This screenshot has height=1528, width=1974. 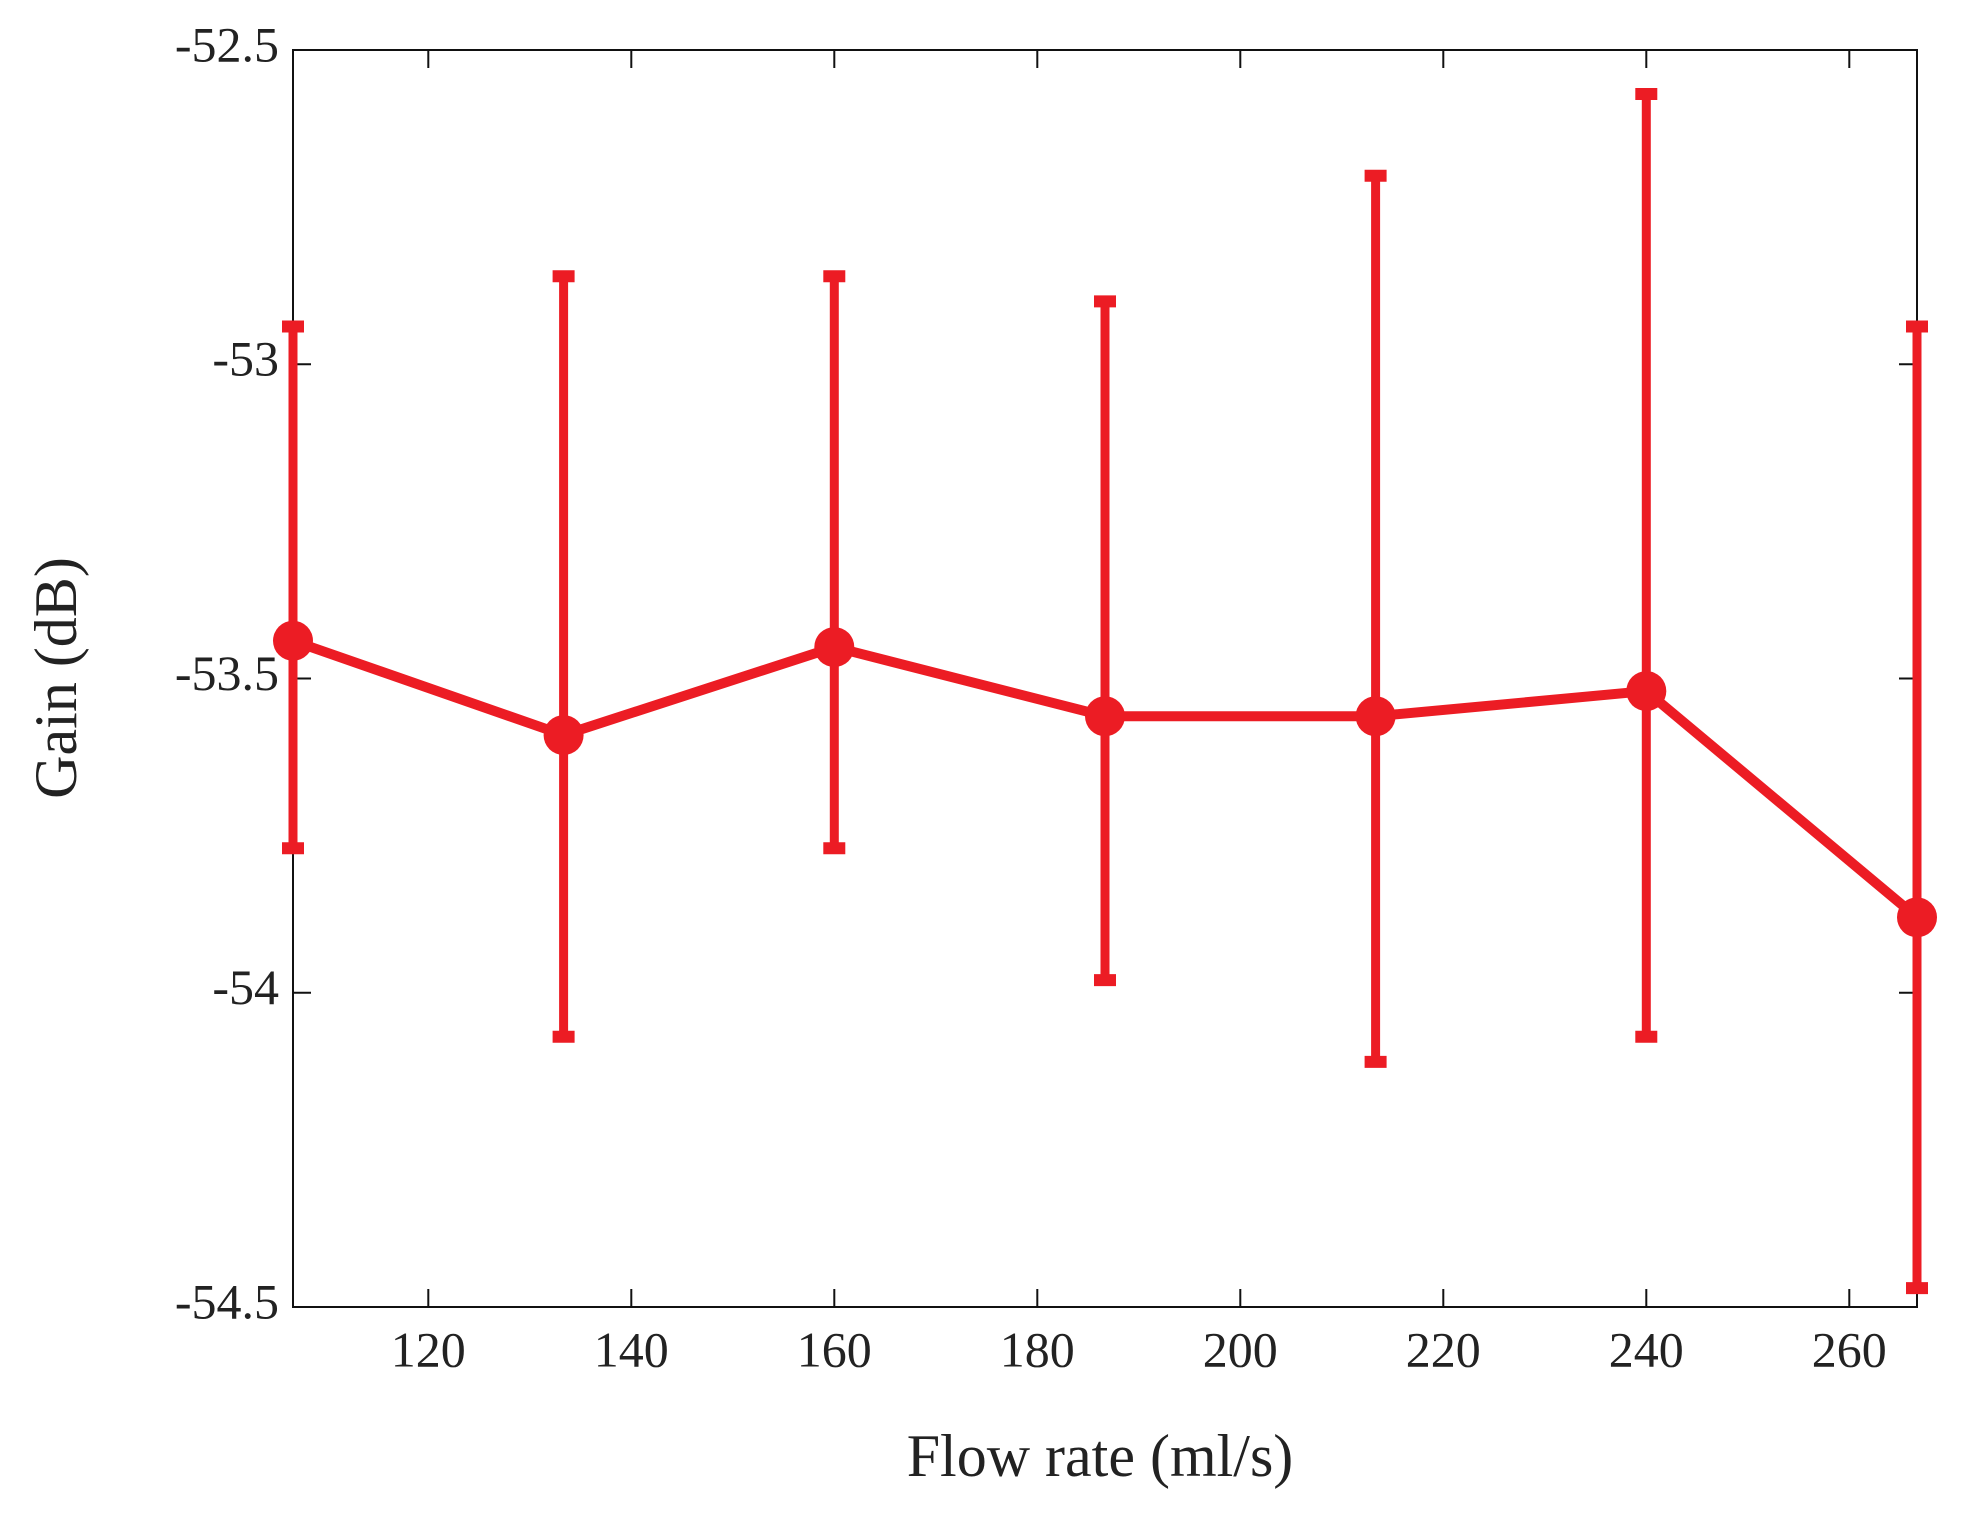 What do you see at coordinates (245, 987) in the screenshot?
I see `y-tick-label: -54` at bounding box center [245, 987].